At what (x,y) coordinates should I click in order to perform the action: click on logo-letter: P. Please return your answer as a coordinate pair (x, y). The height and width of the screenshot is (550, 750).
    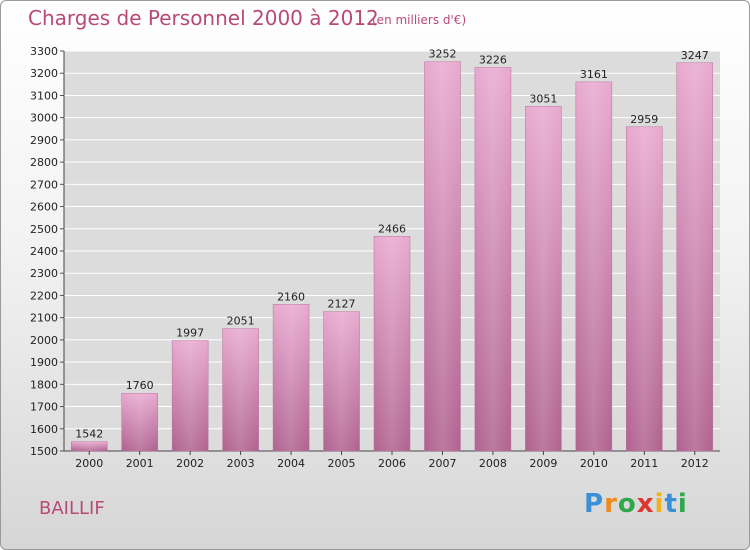
    Looking at the image, I should click on (594, 504).